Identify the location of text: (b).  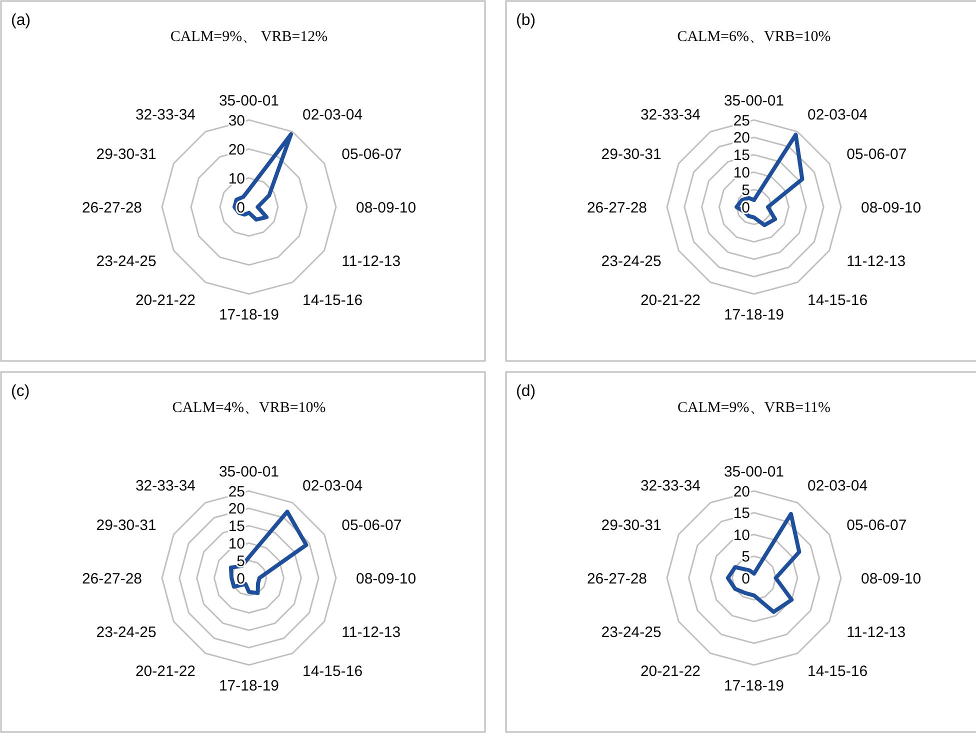
(526, 20).